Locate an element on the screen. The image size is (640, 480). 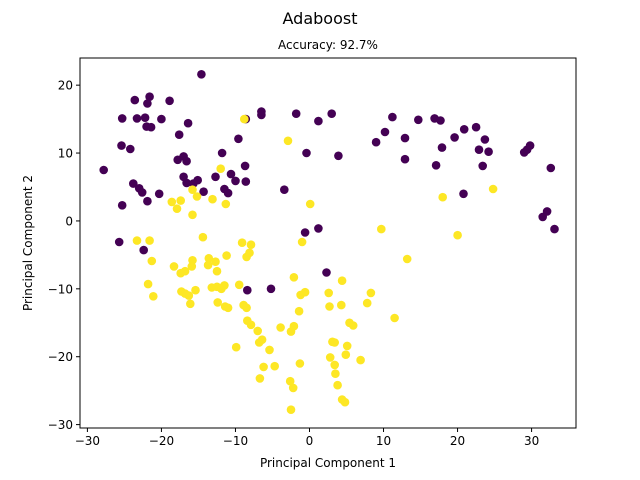
y-tick-label: 0 is located at coordinates (69, 221).